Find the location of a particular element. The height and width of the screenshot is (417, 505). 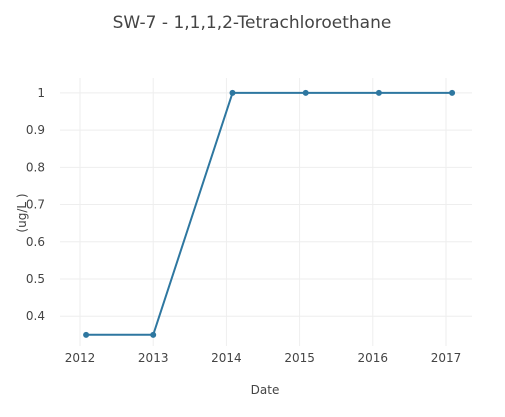

x-axis-title: Date is located at coordinates (265, 390).